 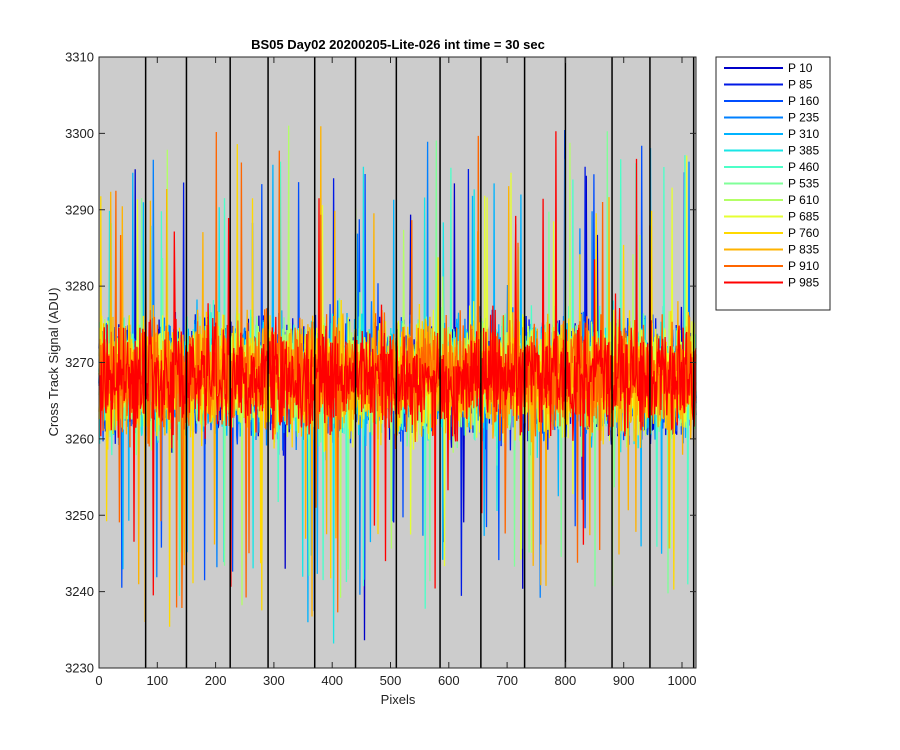 What do you see at coordinates (803, 184) in the screenshot?
I see `legend-label: P 535` at bounding box center [803, 184].